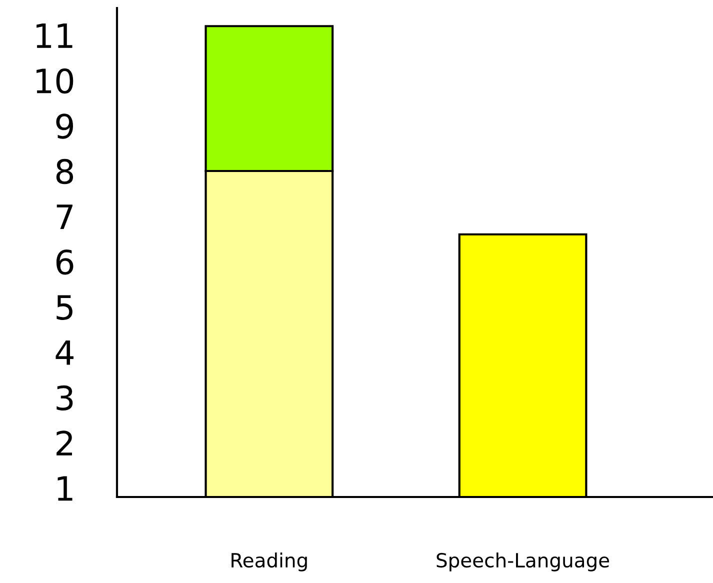  What do you see at coordinates (64, 443) in the screenshot?
I see `y-tick-label: 2` at bounding box center [64, 443].